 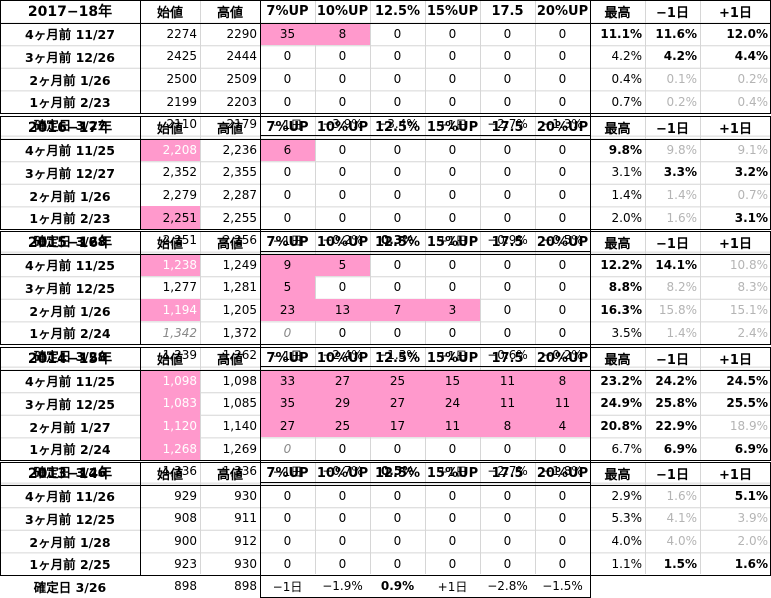 I want to click on data-cell: 6.7%, so click(x=627, y=448).